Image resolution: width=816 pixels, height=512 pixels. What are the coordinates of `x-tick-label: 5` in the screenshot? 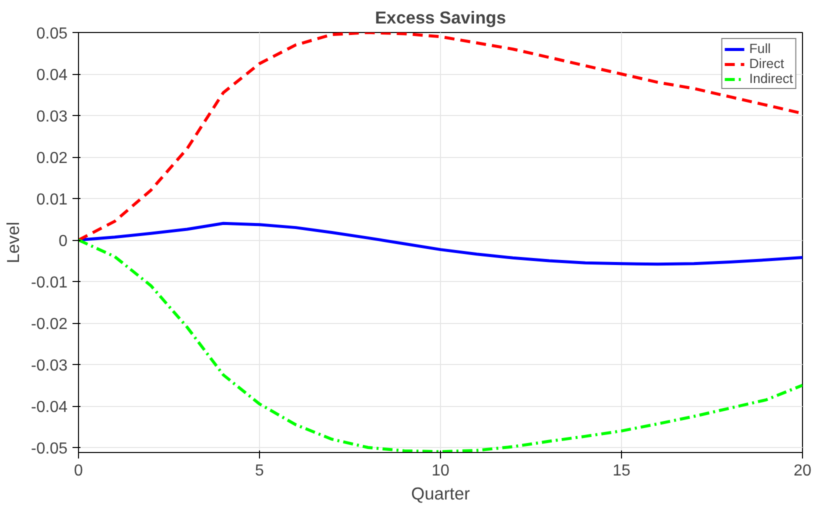 It's located at (259, 471).